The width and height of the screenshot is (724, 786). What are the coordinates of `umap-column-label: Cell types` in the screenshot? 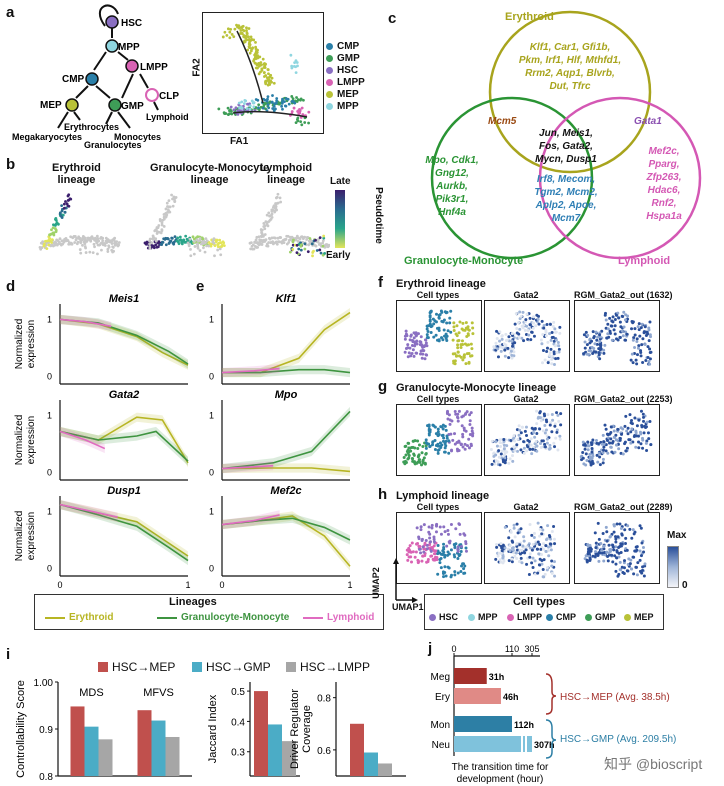 It's located at (438, 507).